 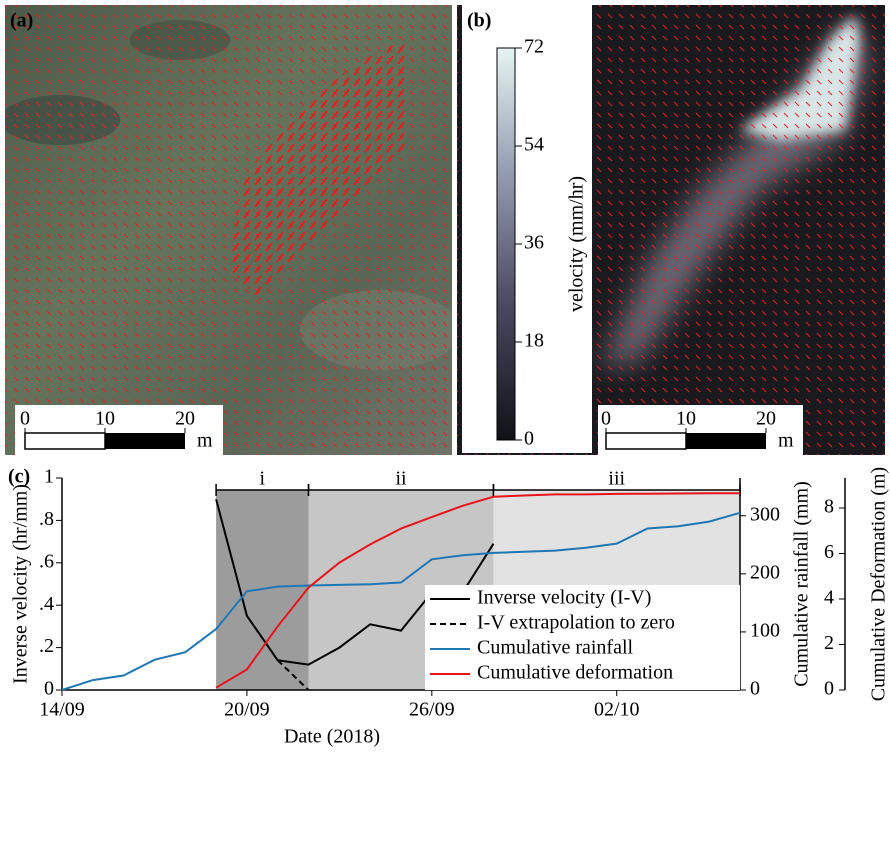 What do you see at coordinates (829, 507) in the screenshot?
I see `y3-tick-label: 8` at bounding box center [829, 507].